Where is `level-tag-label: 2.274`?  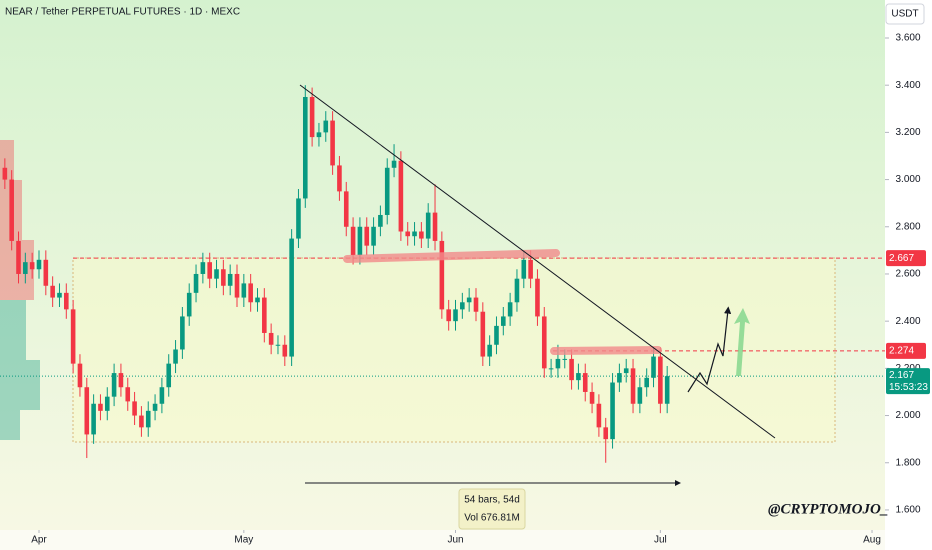 level-tag-label: 2.274 is located at coordinates (901, 351).